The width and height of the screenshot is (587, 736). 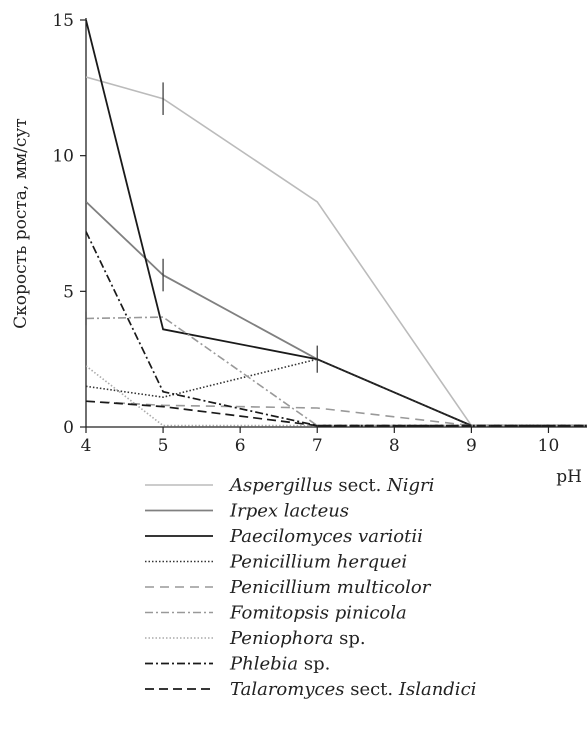 What do you see at coordinates (63, 21) in the screenshot?
I see `y-tick-label: 15` at bounding box center [63, 21].